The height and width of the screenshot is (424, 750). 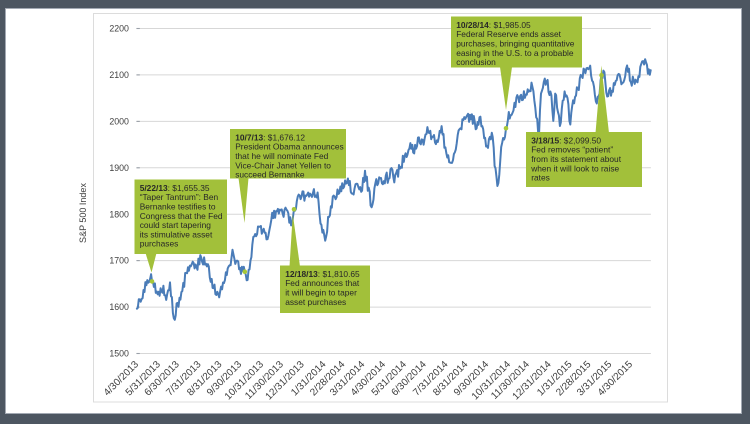 What do you see at coordinates (566, 140) in the screenshot?
I see `svg-text: 3/18/15: $2,099.50` at bounding box center [566, 140].